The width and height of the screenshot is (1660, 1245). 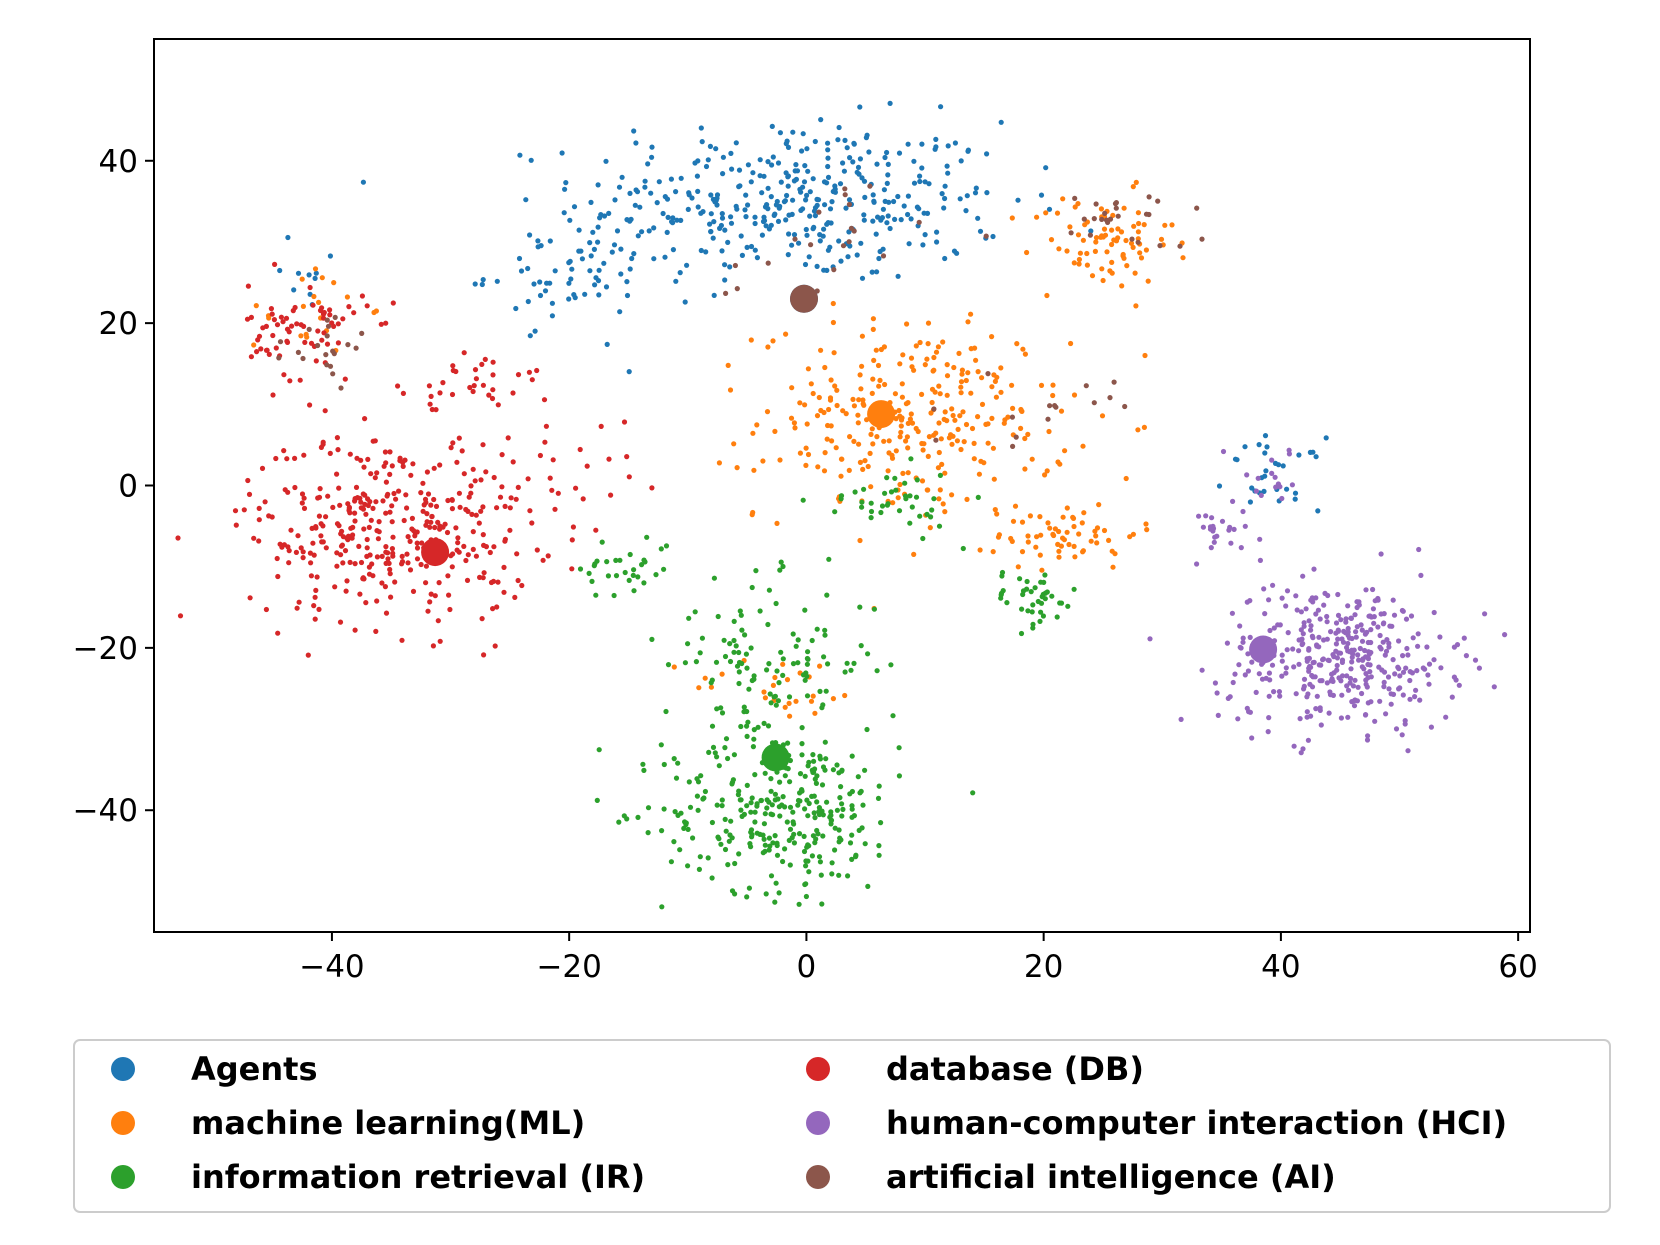 What do you see at coordinates (128, 487) in the screenshot?
I see `y-tick-label: 0` at bounding box center [128, 487].